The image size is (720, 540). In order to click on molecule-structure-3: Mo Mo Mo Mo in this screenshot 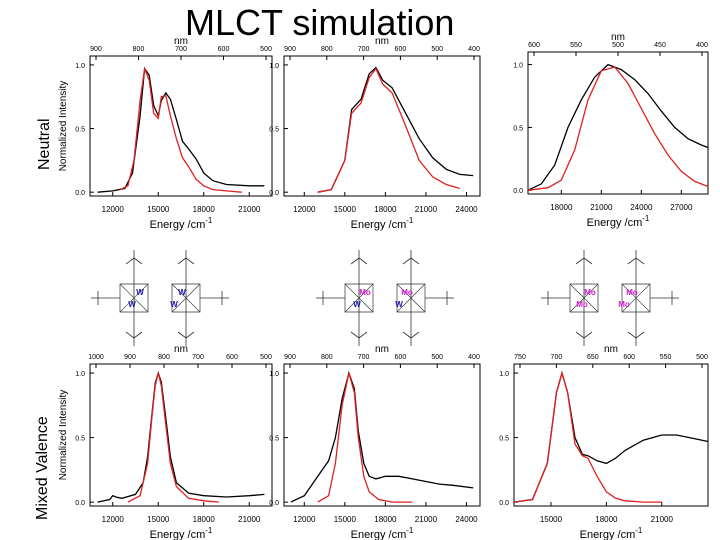, I will do `click(610, 298)`.